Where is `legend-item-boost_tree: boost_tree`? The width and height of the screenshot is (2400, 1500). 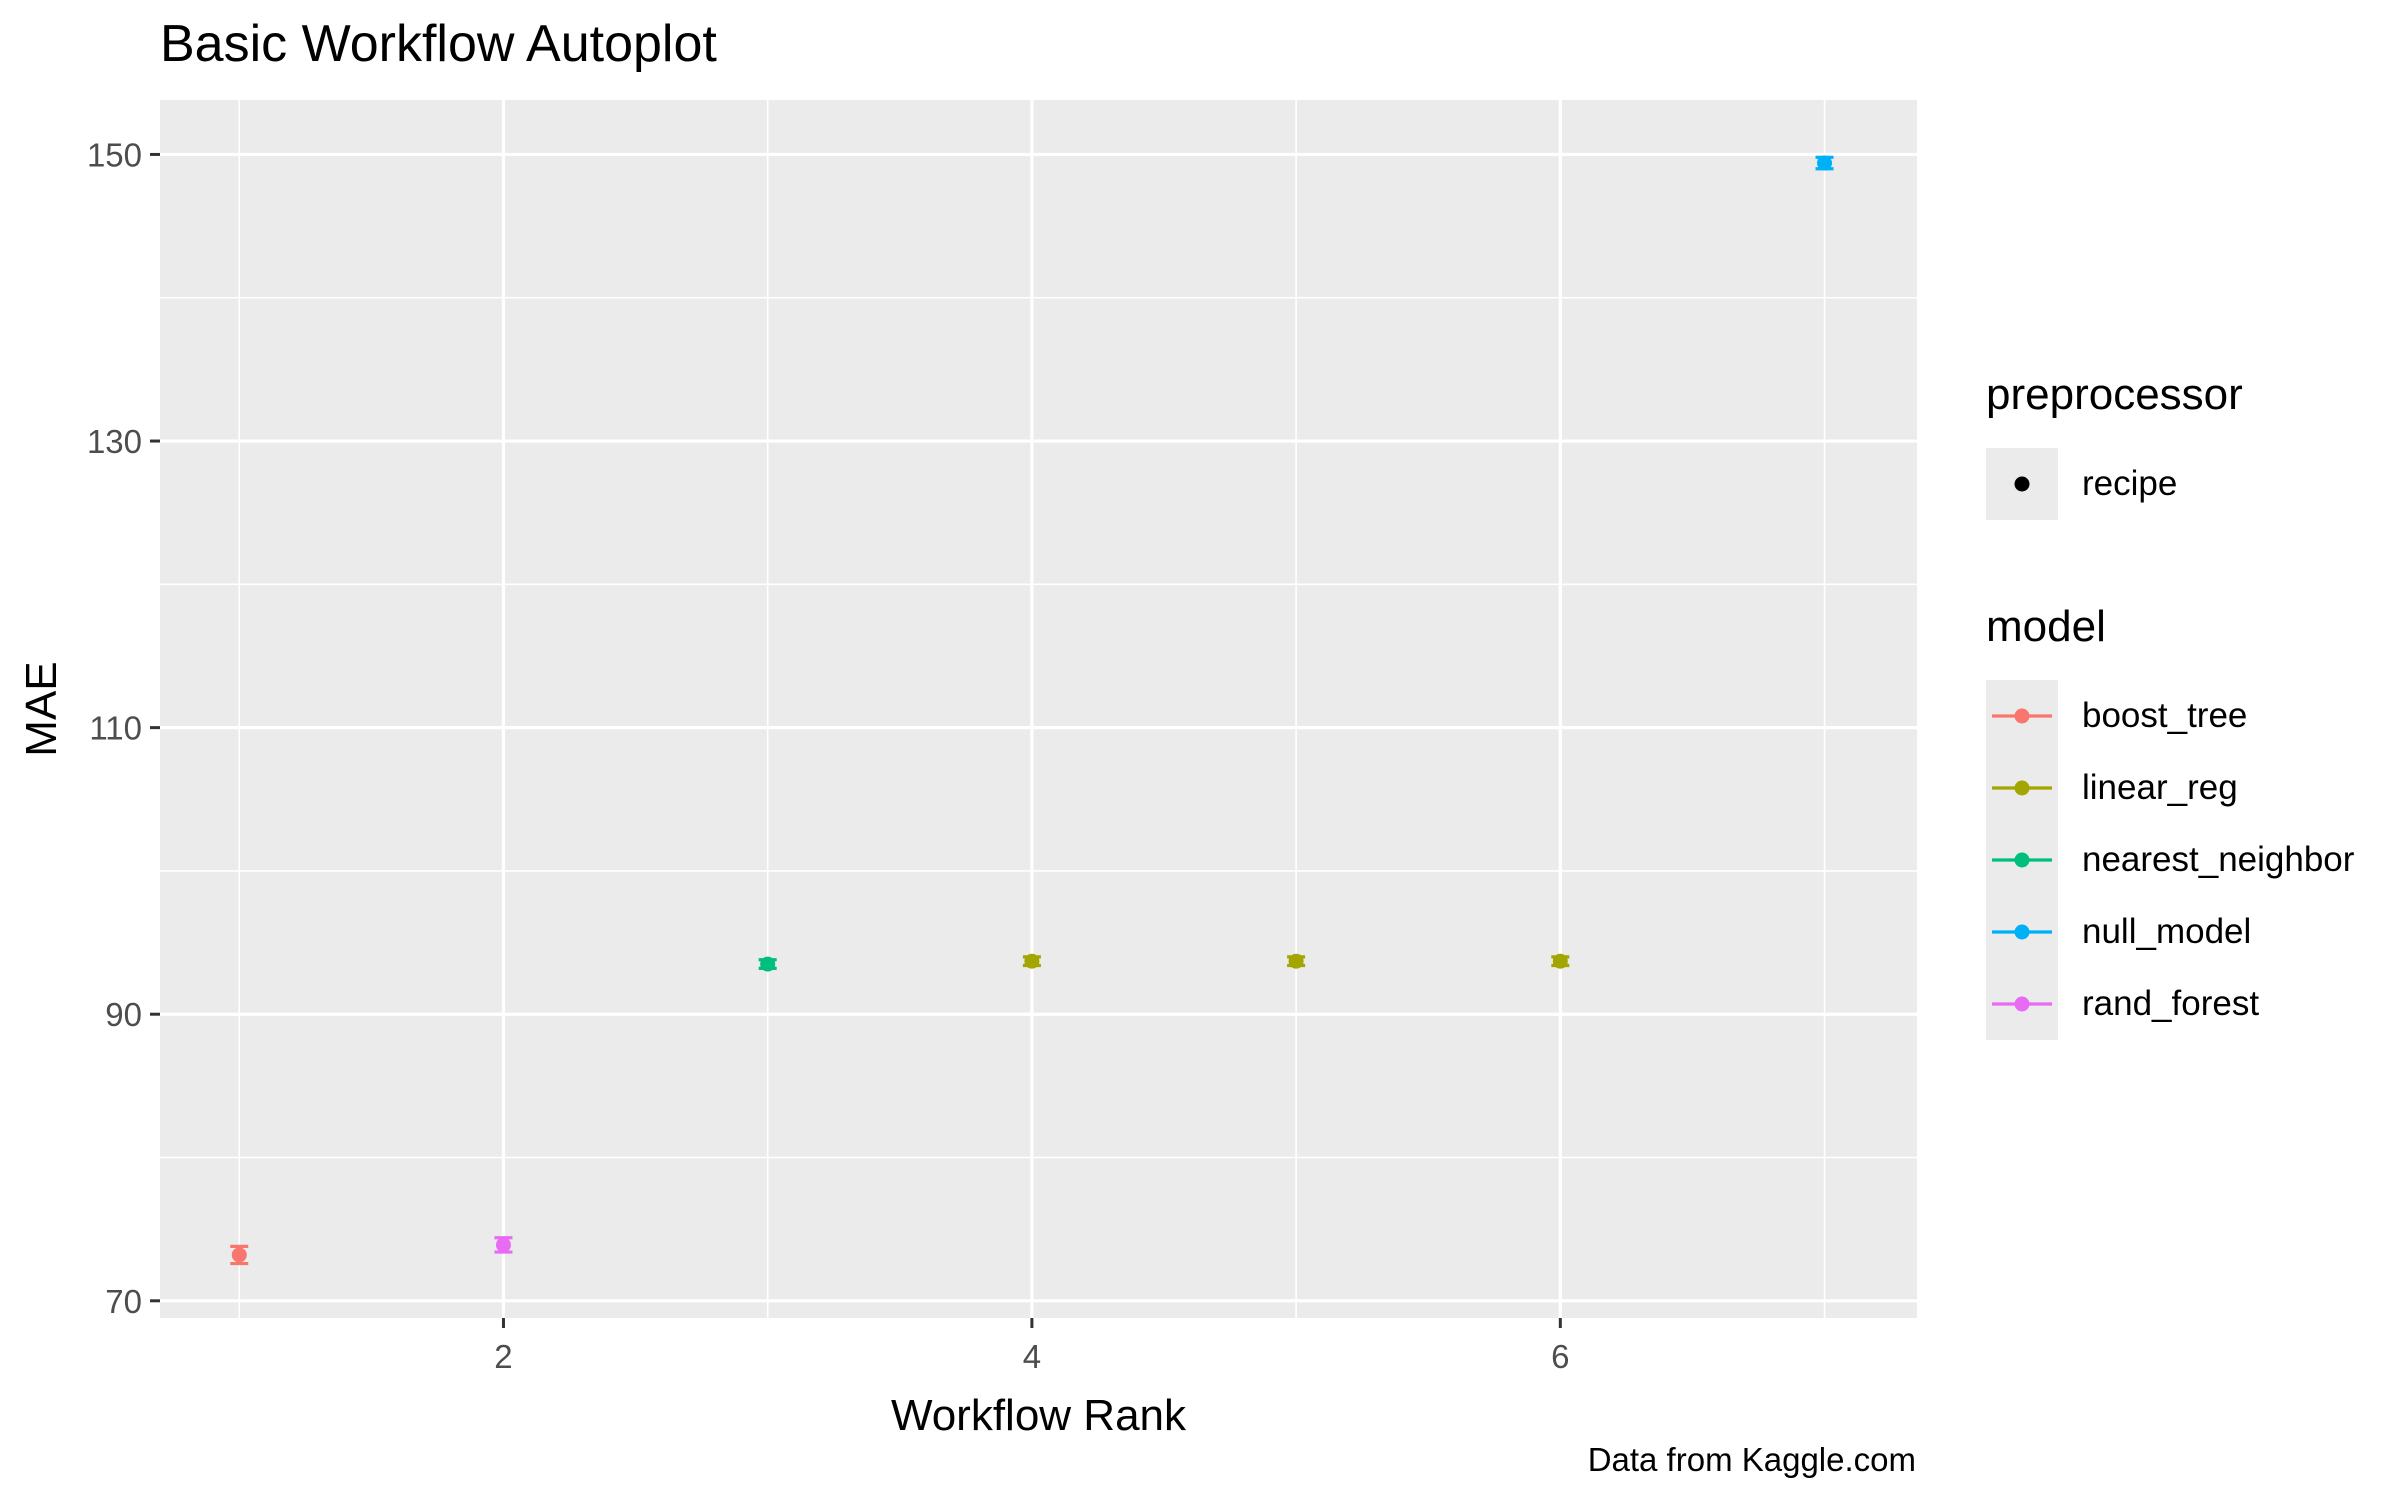
legend-item-boost_tree: boost_tree is located at coordinates (2193, 716).